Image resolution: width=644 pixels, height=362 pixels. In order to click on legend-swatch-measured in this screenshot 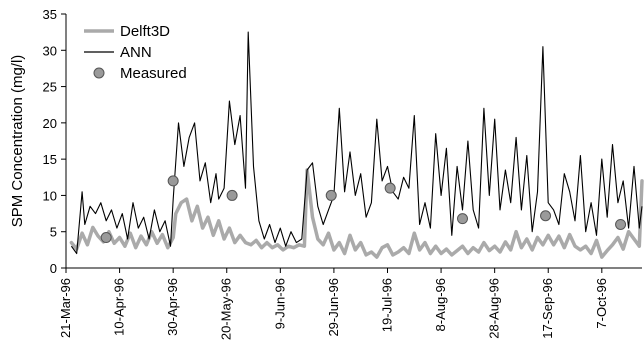, I will do `click(99, 73)`.